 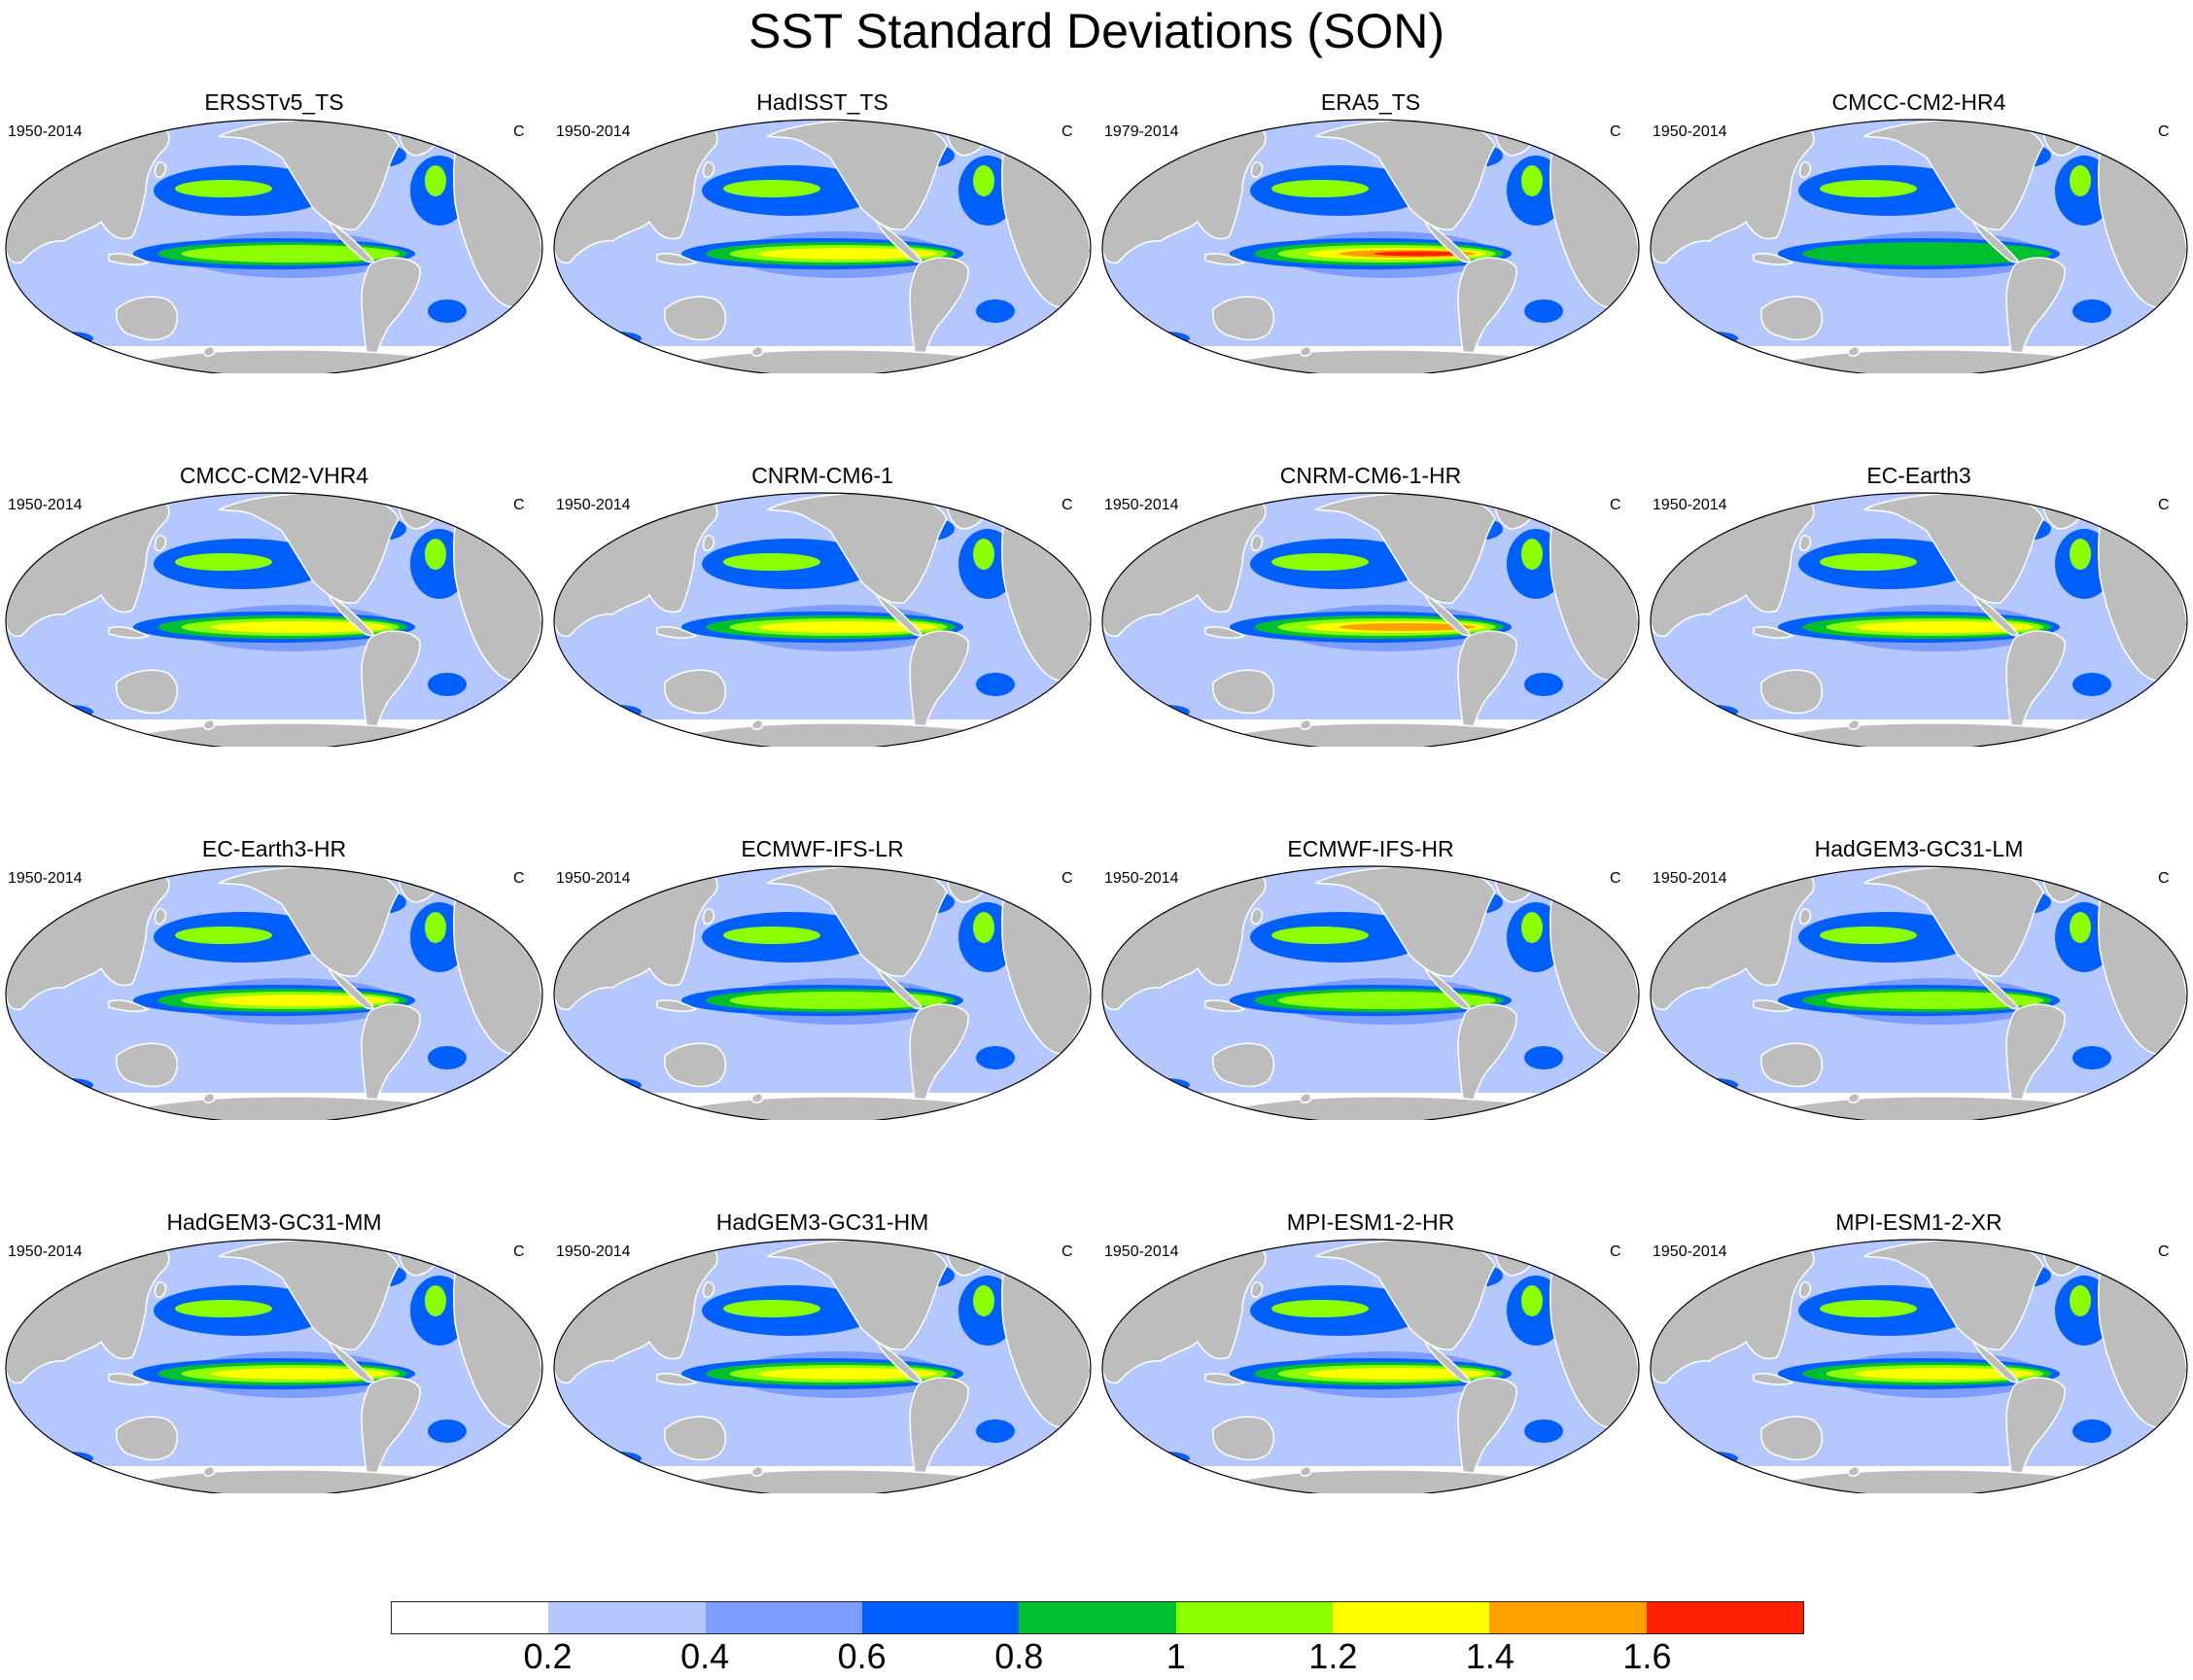 What do you see at coordinates (1919, 848) in the screenshot?
I see `panel-title: HadGEM3-GC31-LM` at bounding box center [1919, 848].